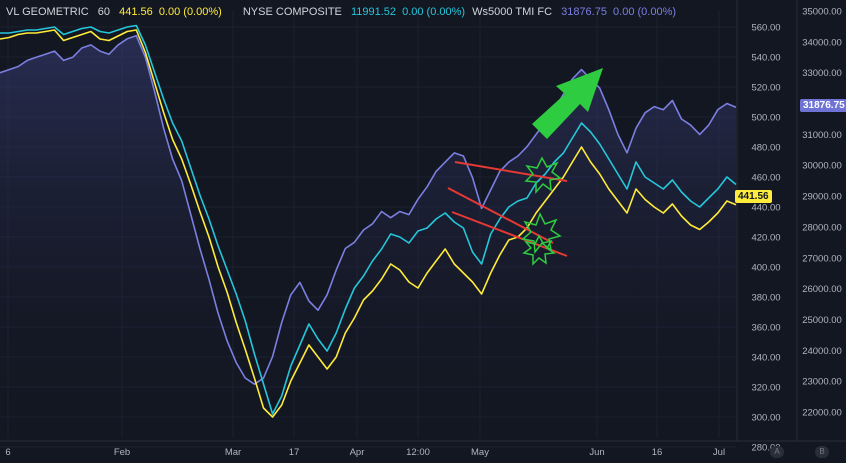 This screenshot has height=463, width=846. Describe the element at coordinates (765, 238) in the screenshot. I see `left-tick-label: 420.00` at that location.